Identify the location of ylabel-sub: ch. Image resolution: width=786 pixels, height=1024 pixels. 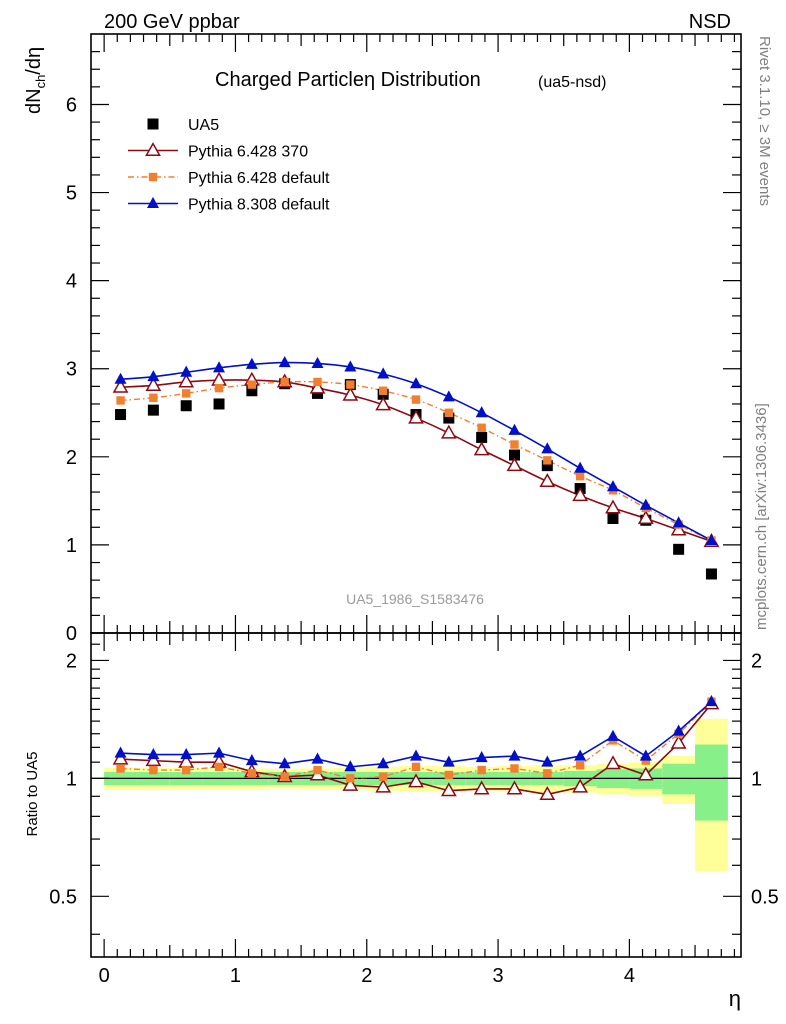
(40, 82).